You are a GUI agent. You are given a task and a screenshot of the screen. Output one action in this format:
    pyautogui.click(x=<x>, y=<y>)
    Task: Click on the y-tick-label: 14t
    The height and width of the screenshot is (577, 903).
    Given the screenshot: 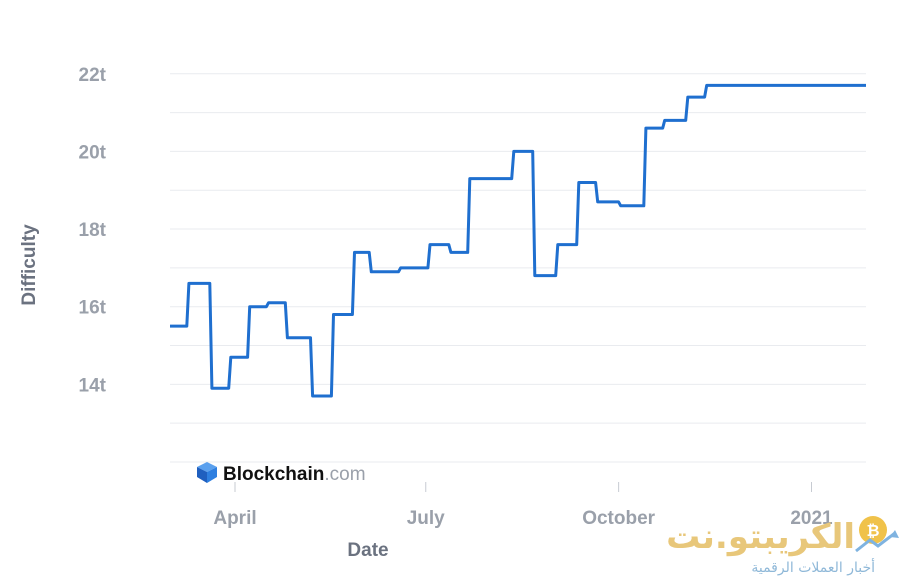 What is the action you would take?
    pyautogui.click(x=93, y=385)
    